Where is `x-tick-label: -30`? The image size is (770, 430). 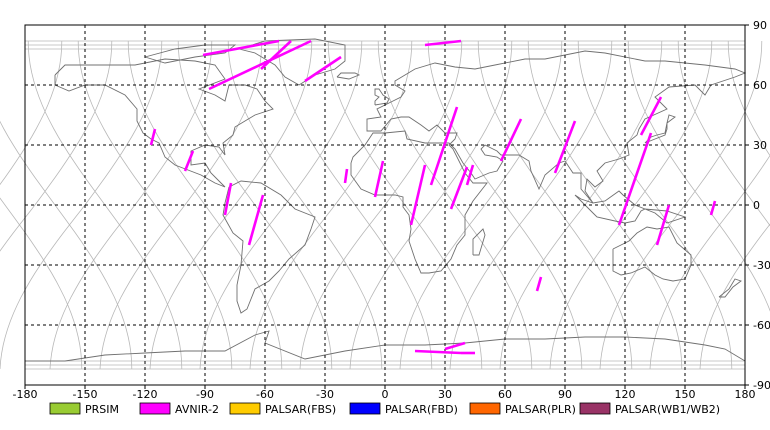 x-tick-label: -30 is located at coordinates (325, 394).